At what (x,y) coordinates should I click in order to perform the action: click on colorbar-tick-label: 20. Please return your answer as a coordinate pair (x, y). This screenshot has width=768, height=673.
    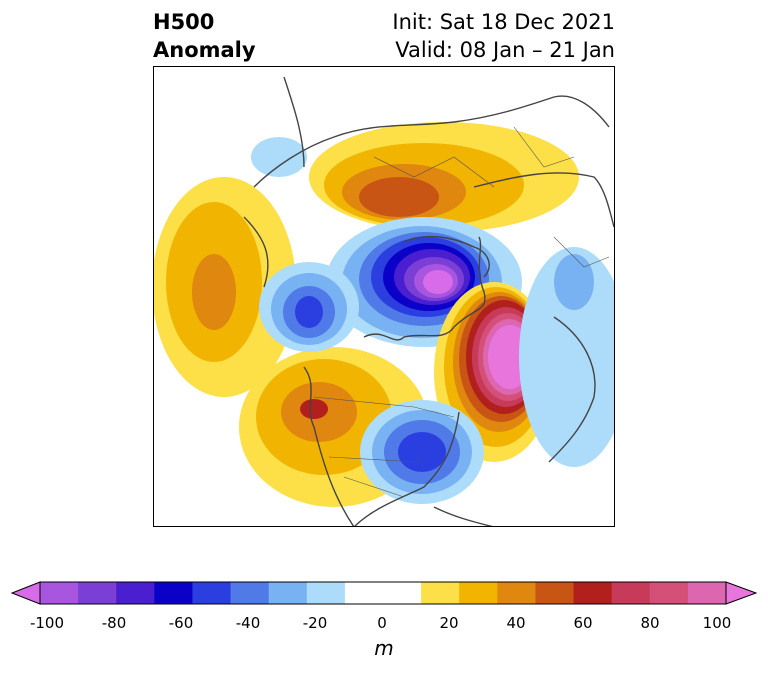
    Looking at the image, I should click on (449, 623).